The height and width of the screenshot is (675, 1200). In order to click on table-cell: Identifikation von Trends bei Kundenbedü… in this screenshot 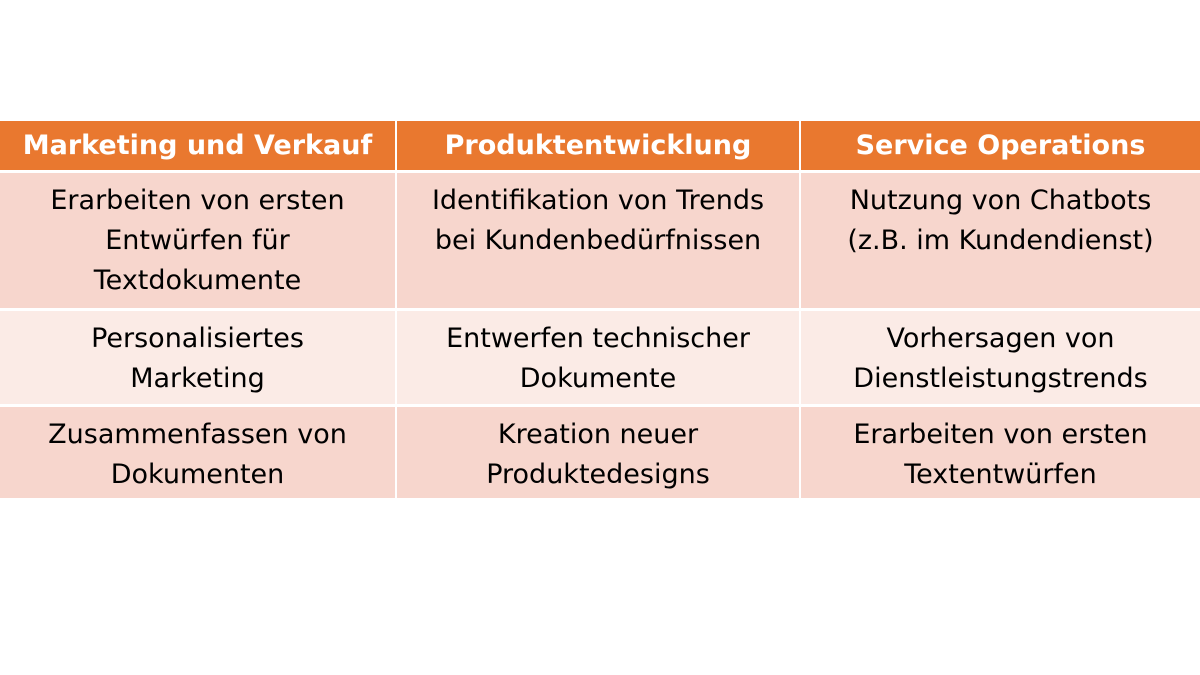, I will do `click(599, 242)`.